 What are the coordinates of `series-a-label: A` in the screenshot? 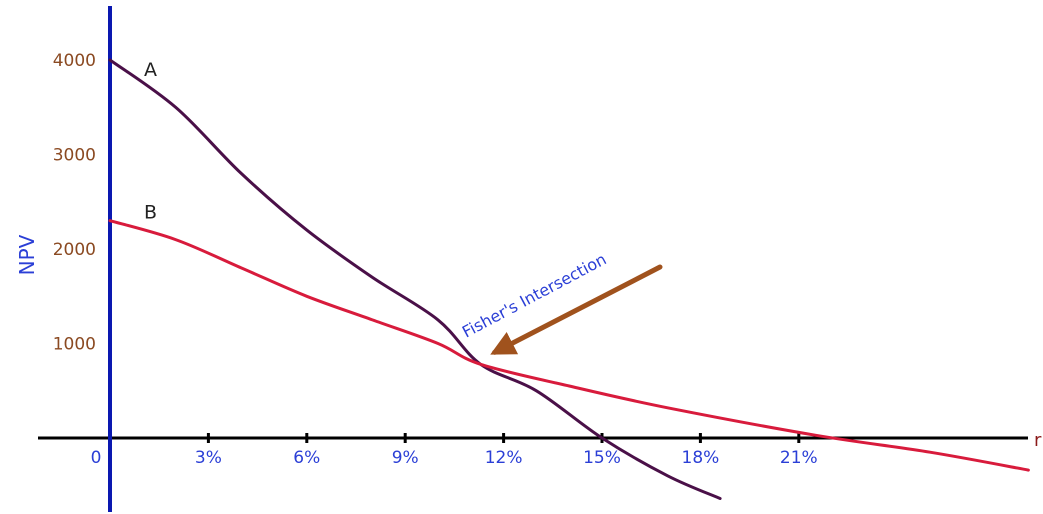 It's located at (150, 70).